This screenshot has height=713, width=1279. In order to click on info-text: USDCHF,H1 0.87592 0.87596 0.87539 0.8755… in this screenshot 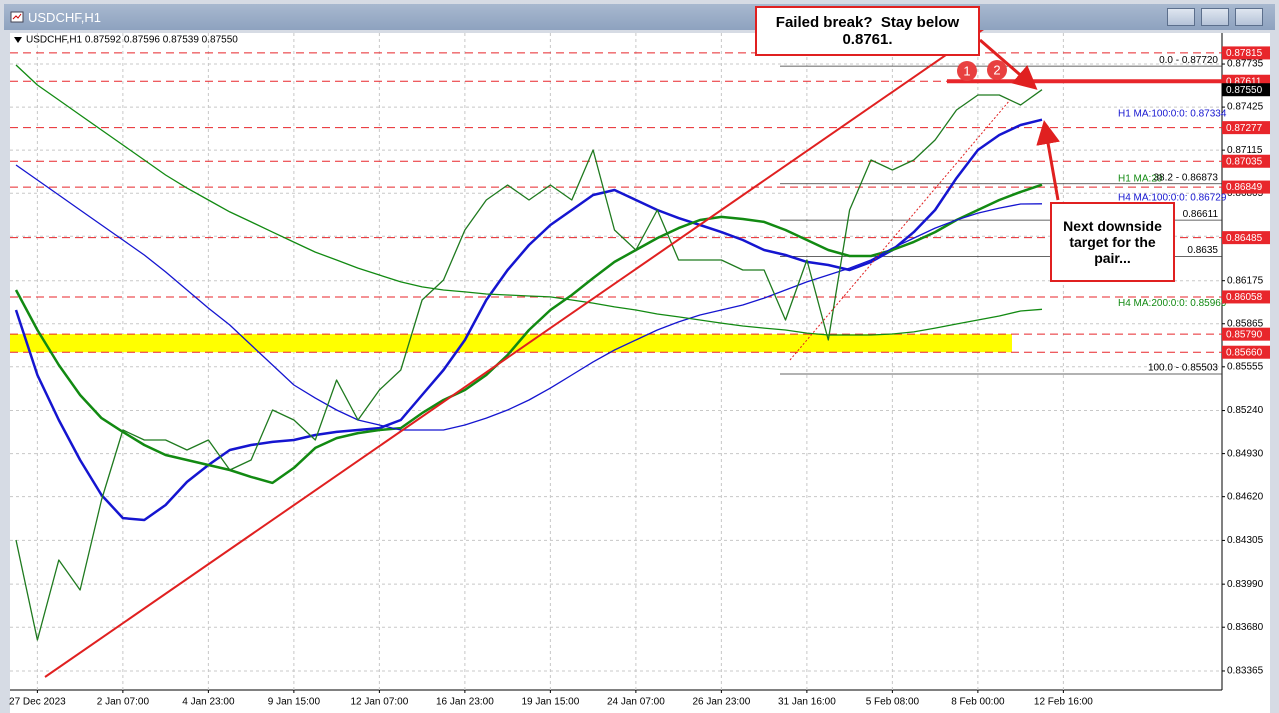, I will do `click(132, 40)`.